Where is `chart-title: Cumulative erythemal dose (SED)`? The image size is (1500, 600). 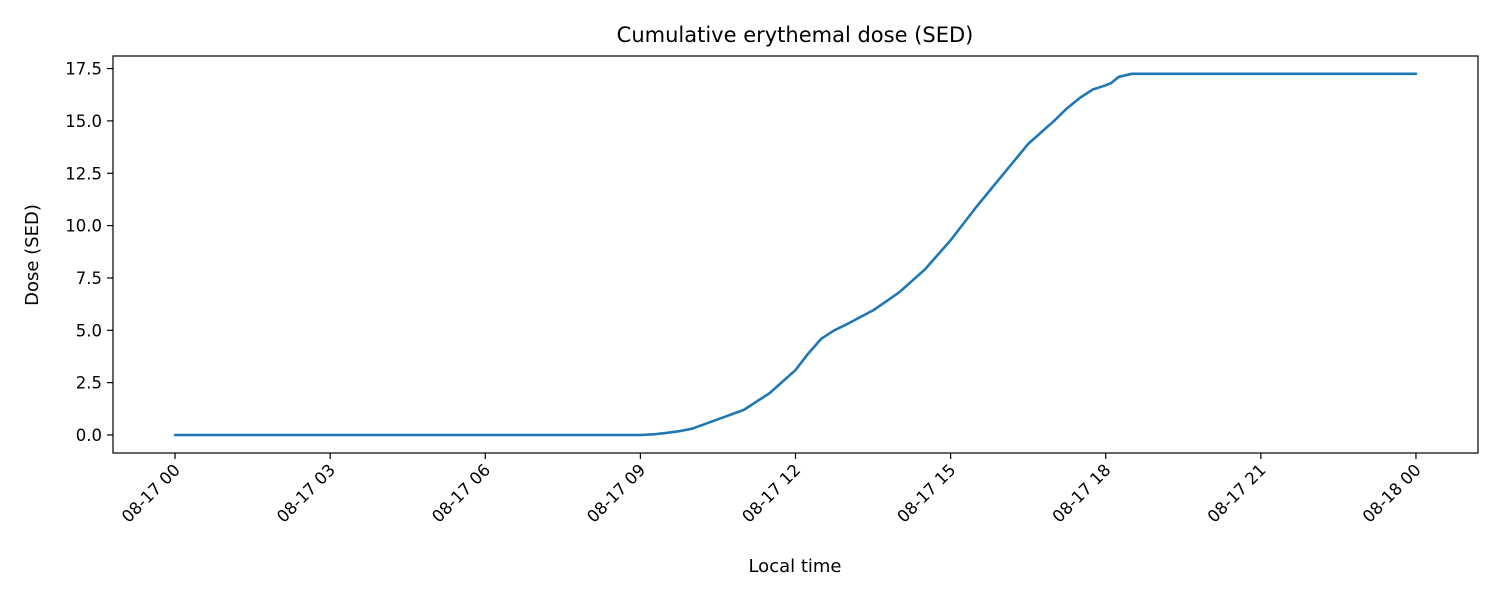 chart-title: Cumulative erythemal dose (SED) is located at coordinates (795, 35).